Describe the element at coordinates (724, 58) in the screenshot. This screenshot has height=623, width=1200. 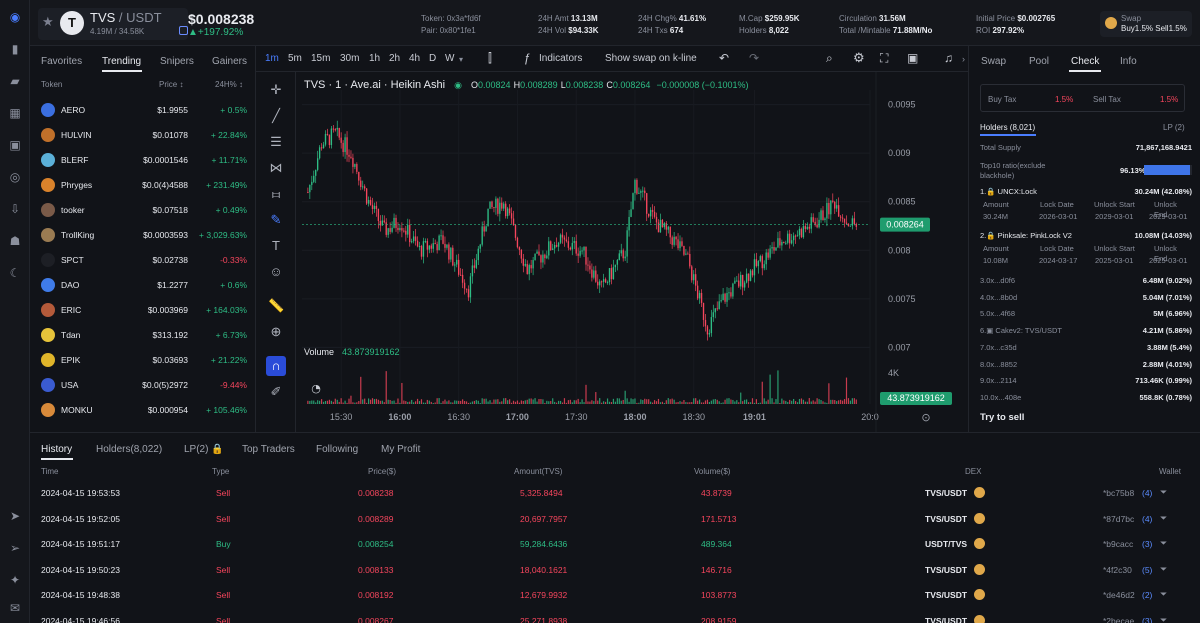
I see `undo-icon: ↶` at that location.